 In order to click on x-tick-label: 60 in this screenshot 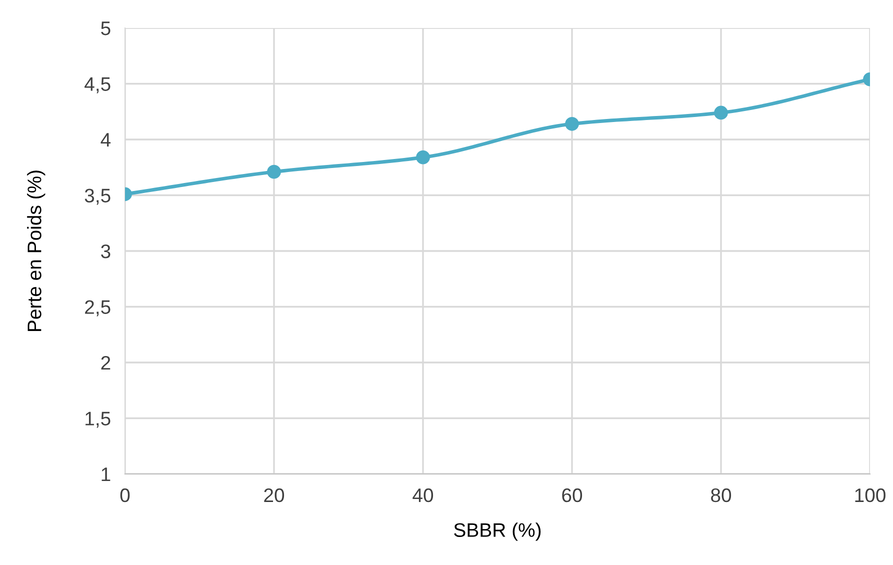, I will do `click(572, 495)`.